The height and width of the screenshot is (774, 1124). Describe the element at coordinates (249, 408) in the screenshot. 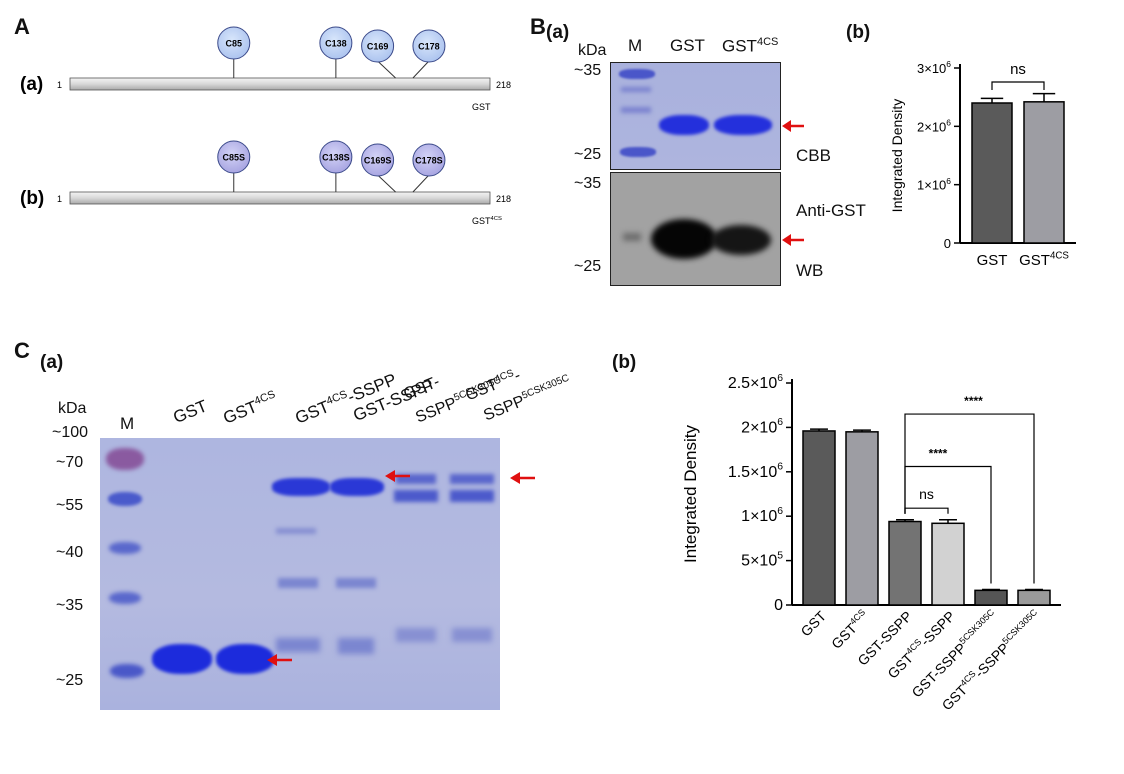

I see `panel-c-lane-gst4cs: GST4CS` at that location.